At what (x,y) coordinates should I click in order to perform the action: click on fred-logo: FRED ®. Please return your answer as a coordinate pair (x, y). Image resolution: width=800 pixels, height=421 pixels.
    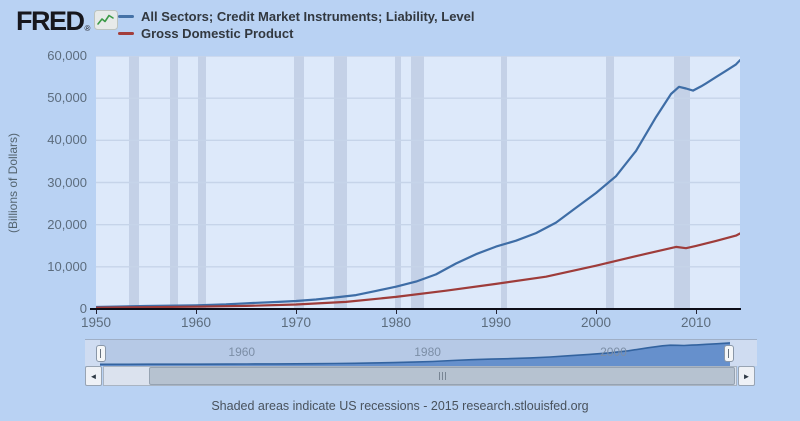
    Looking at the image, I should click on (67, 21).